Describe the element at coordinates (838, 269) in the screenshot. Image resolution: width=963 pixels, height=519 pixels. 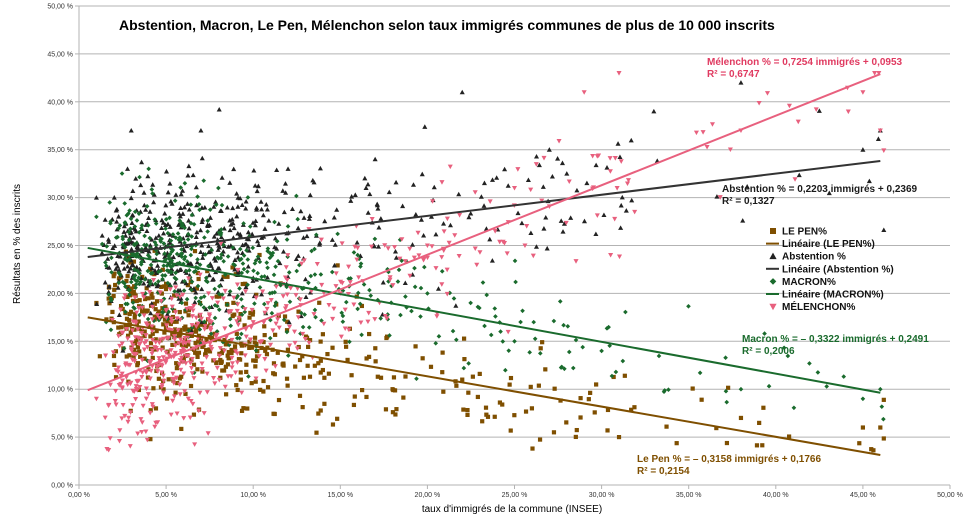
I see `legend-label: Linéaire (Abstention %)` at that location.